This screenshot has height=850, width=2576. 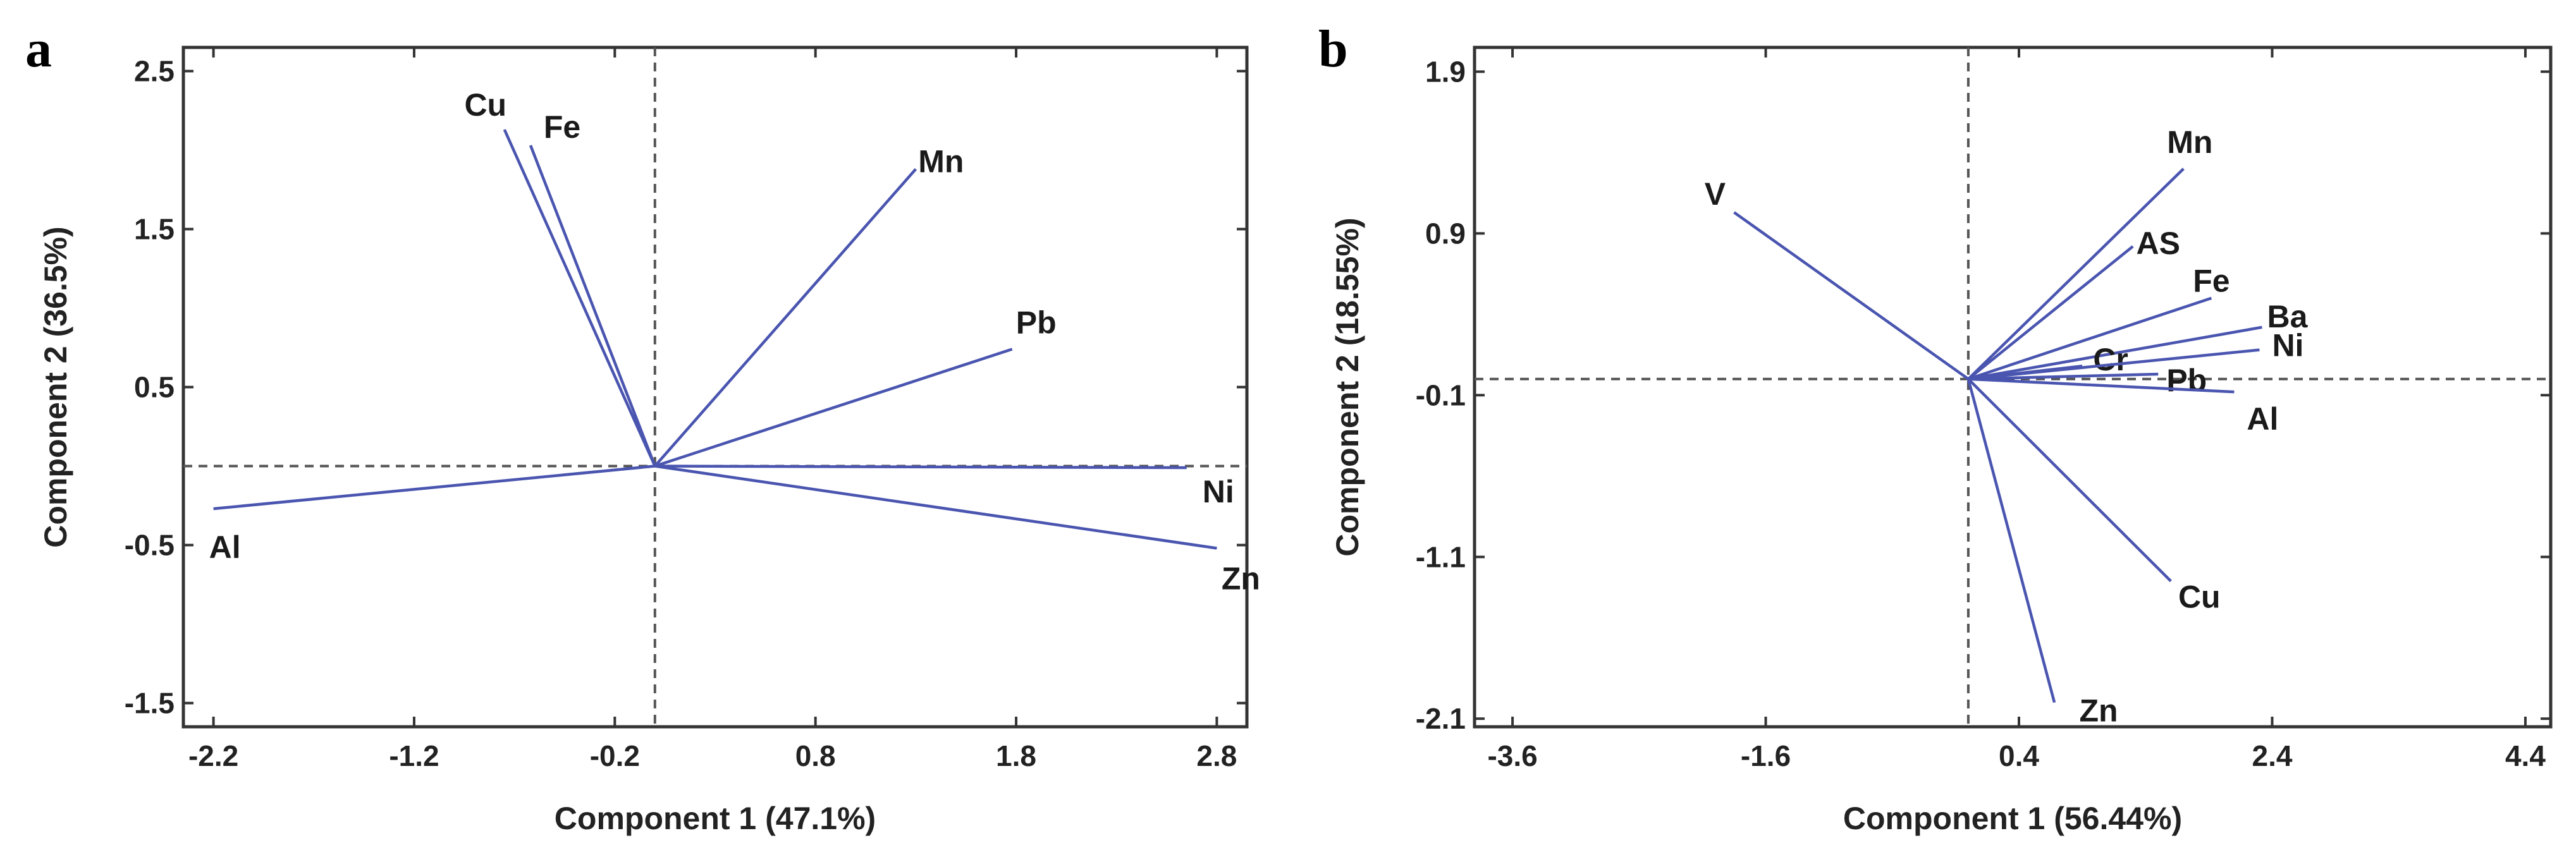 What do you see at coordinates (2272, 756) in the screenshot?
I see `x-tick-label: 2.4` at bounding box center [2272, 756].